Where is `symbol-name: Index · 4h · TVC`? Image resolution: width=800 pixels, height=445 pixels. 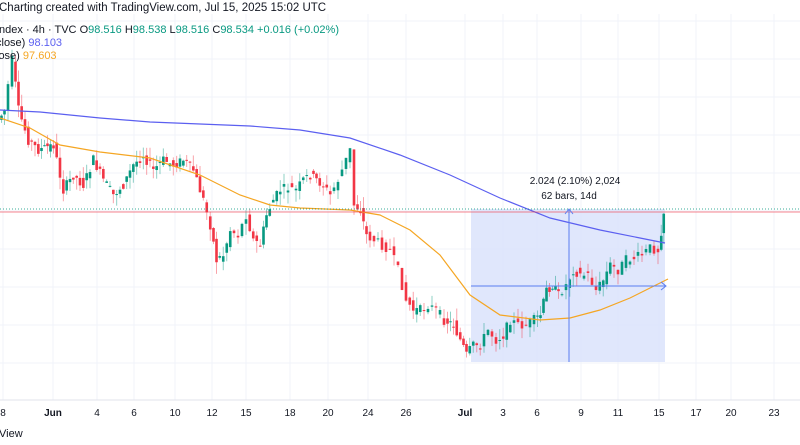 symbol-name: Index · 4h · TVC is located at coordinates (38, 30).